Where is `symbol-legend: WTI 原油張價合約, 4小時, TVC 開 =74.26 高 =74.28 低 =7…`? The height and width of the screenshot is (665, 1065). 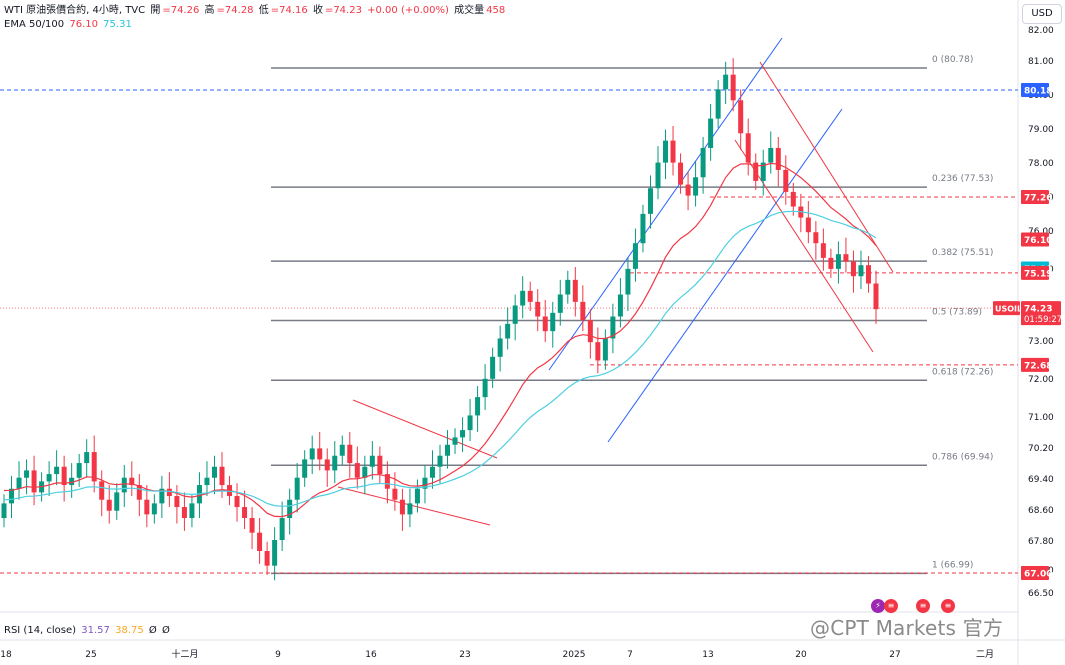 symbol-legend: WTI 原油張價合約, 4小時, TVC 開 =74.26 高 =74.28 低 =7… is located at coordinates (255, 11).